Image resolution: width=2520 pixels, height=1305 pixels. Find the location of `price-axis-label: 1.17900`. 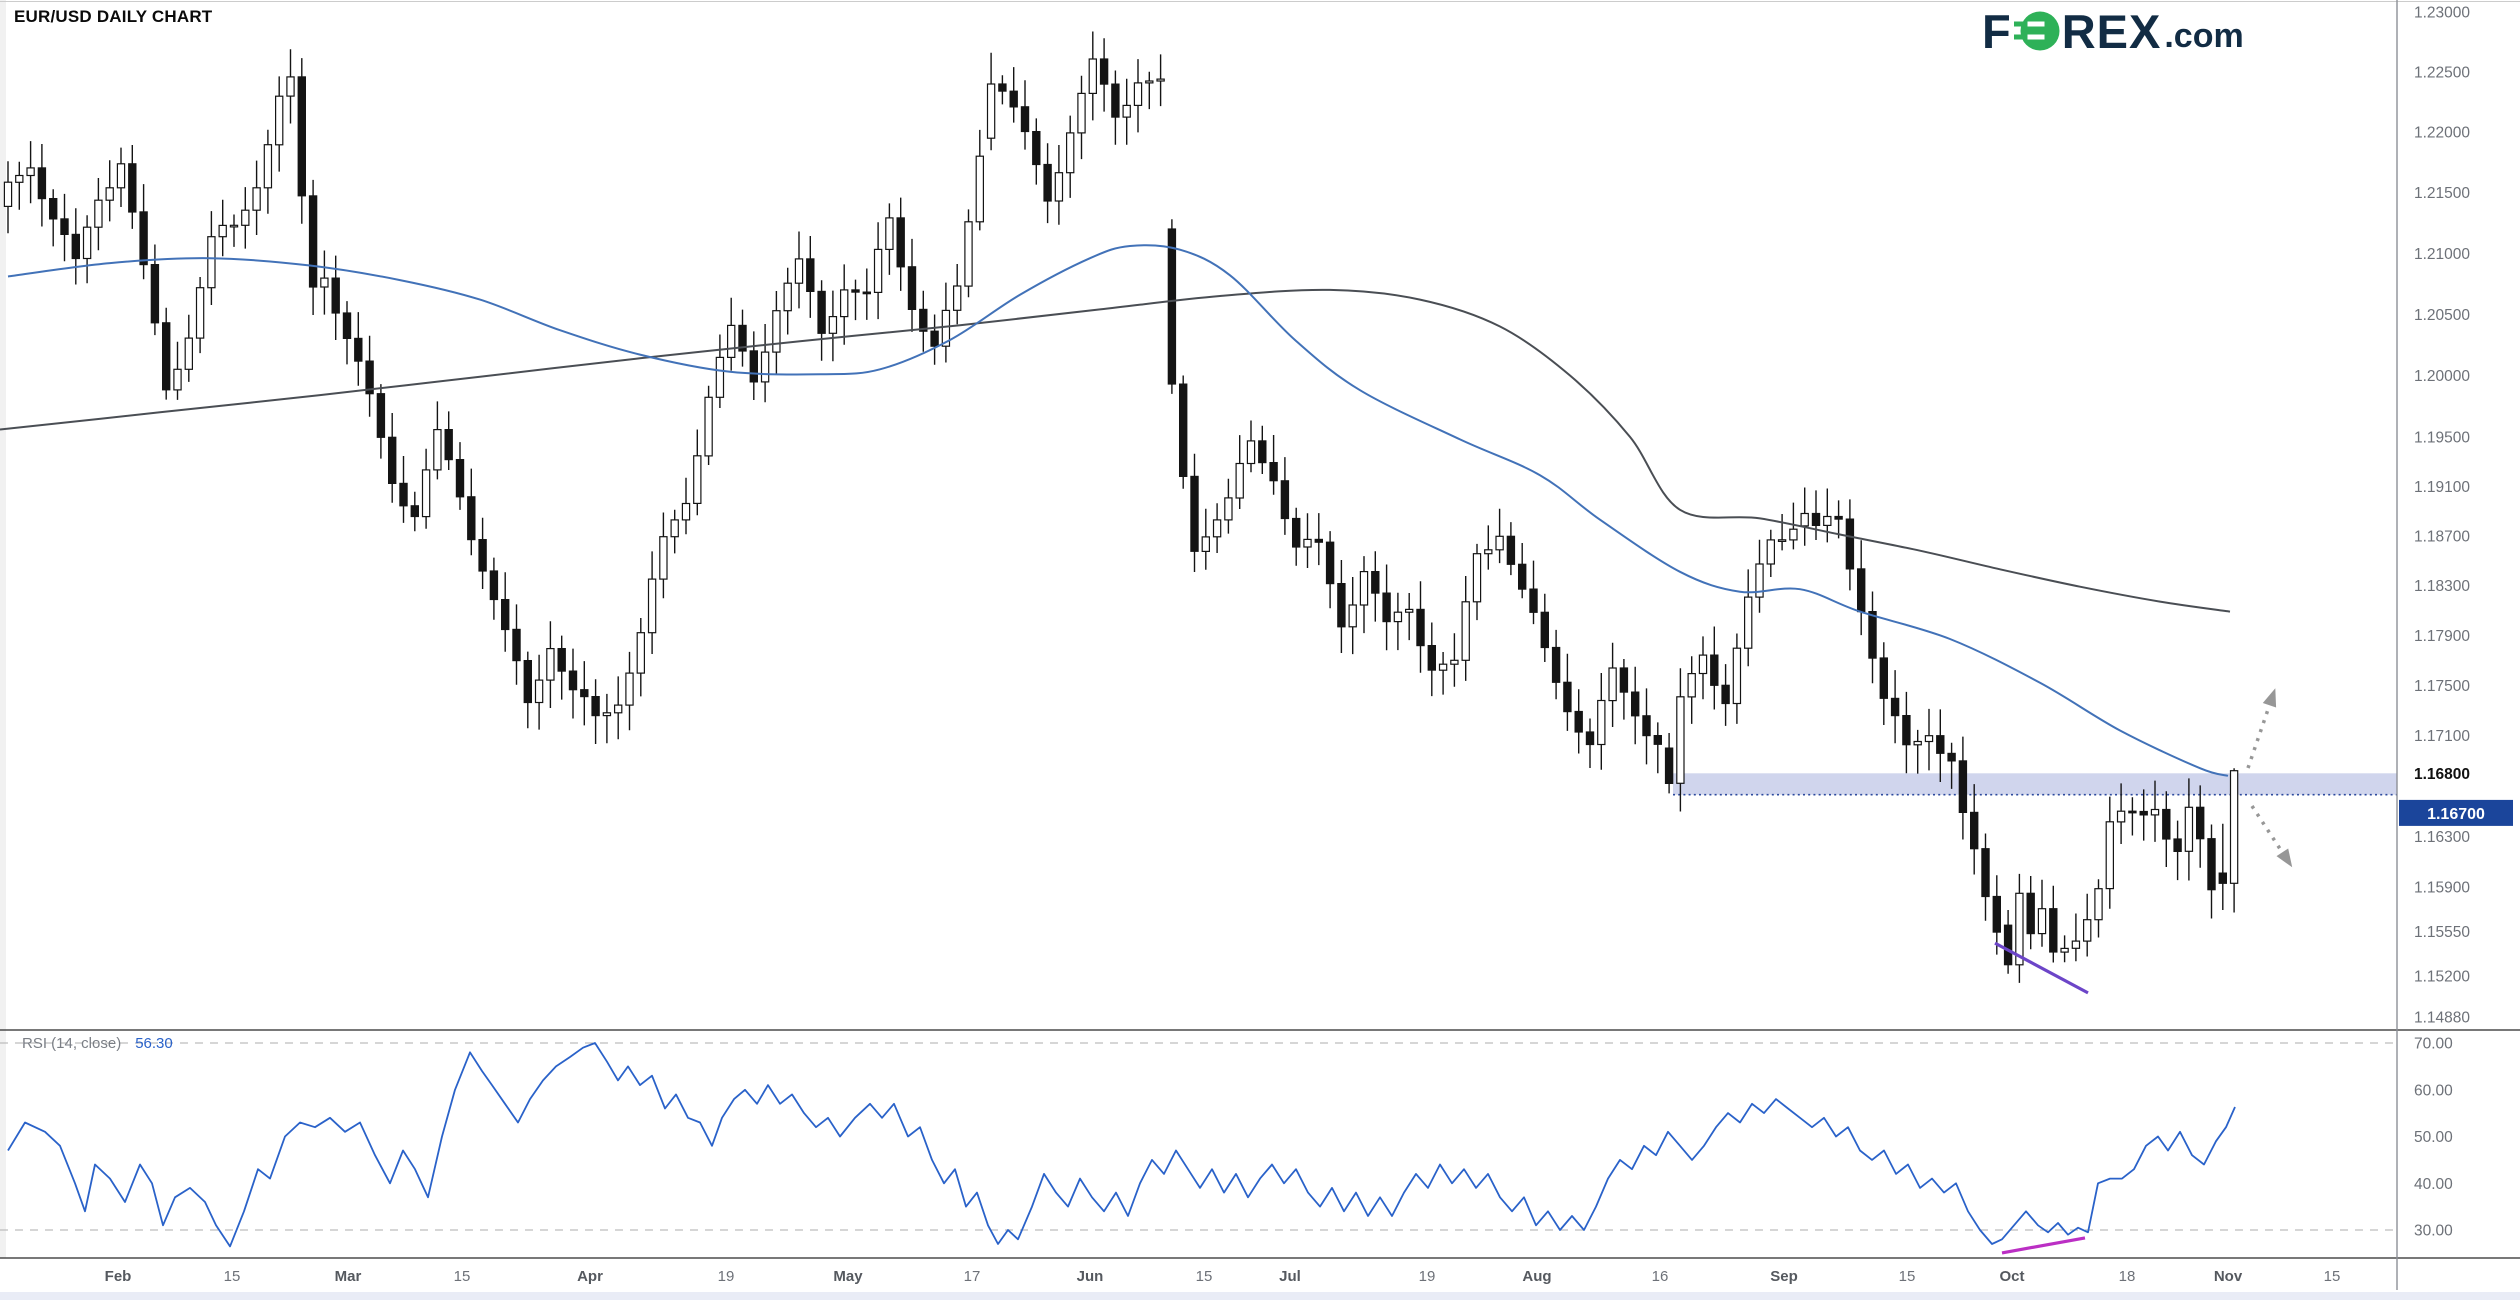

price-axis-label: 1.17900 is located at coordinates (2442, 636).